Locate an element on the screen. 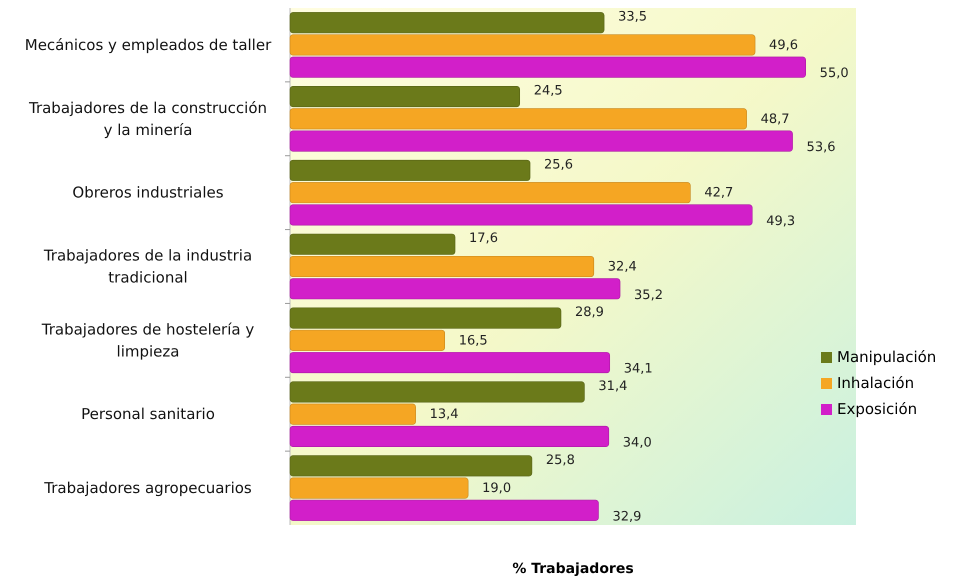 Image resolution: width=956 pixels, height=585 pixels. y-tick-label: Mecánicos y empleados de taller is located at coordinates (148, 45).